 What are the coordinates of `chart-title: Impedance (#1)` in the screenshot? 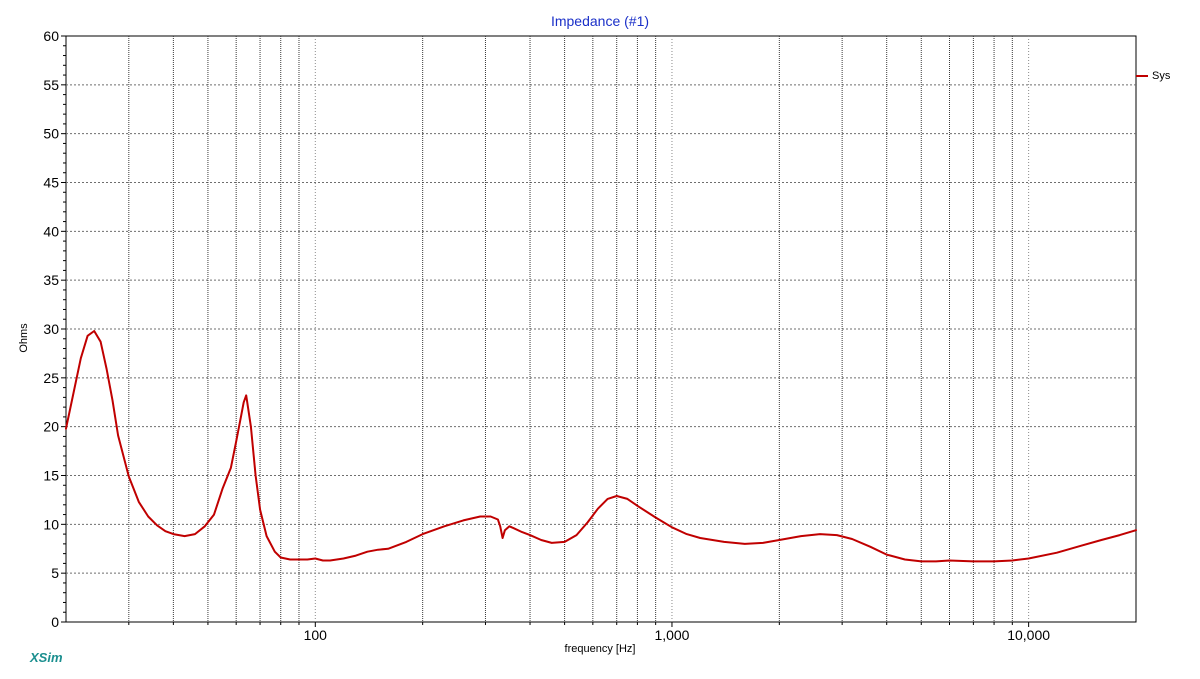 It's located at (600, 21).